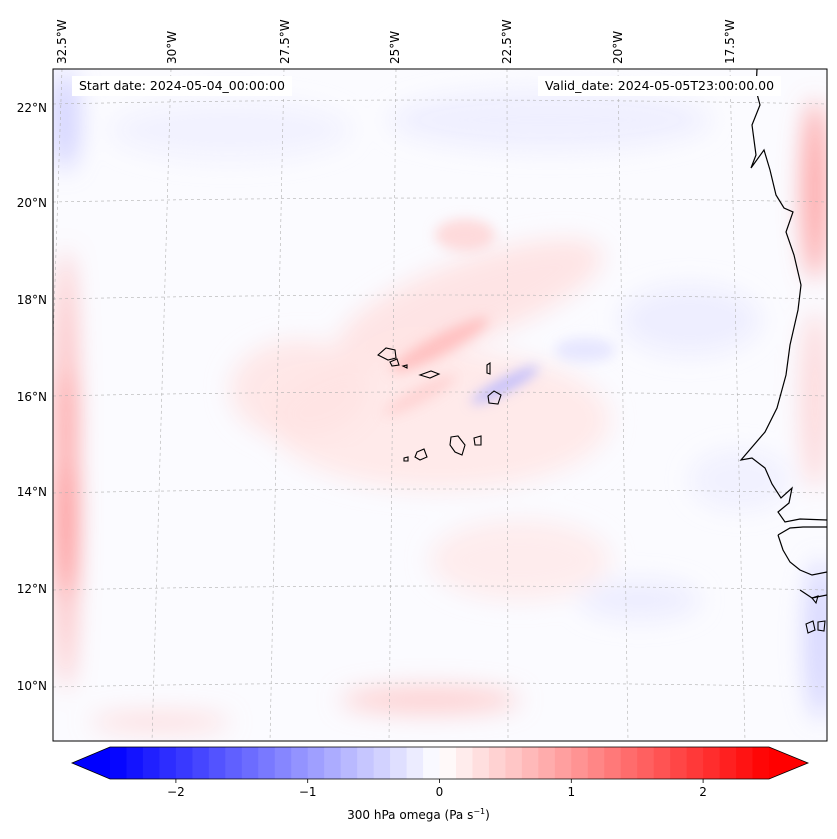 Image resolution: width=837 pixels, height=839 pixels. Describe the element at coordinates (32, 589) in the screenshot. I see `lat-label: 12°N` at that location.